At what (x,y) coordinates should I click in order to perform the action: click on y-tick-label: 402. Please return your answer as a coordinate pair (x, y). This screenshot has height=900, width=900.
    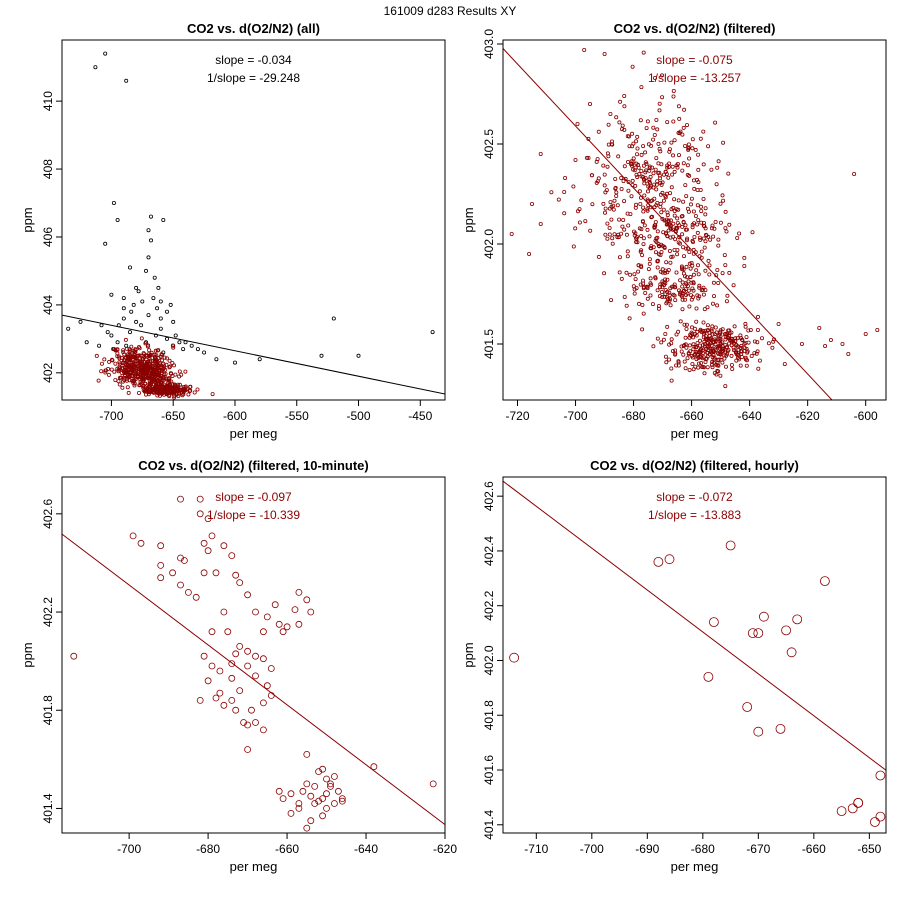
    Looking at the image, I should click on (48, 372).